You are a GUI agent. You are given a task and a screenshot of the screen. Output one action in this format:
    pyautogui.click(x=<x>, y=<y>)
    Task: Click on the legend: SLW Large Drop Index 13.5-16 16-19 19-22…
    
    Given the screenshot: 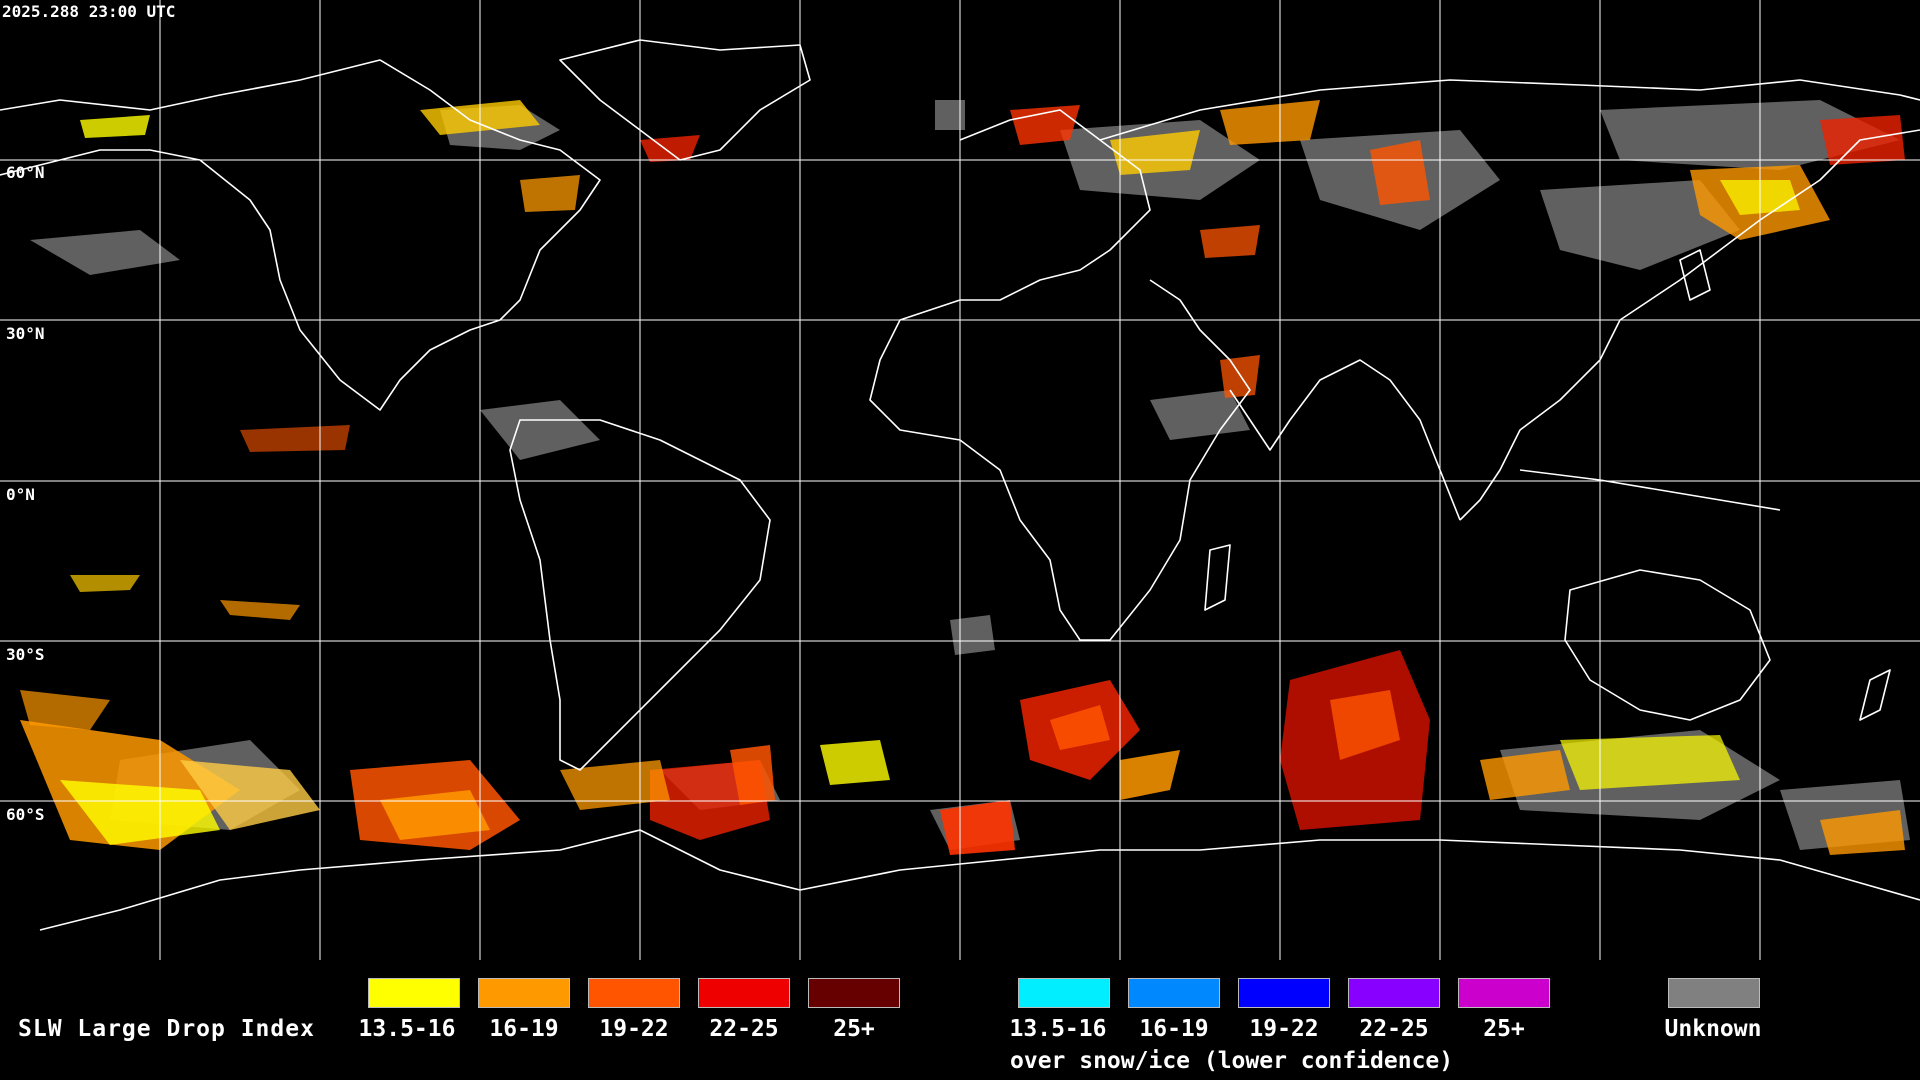 What is the action you would take?
    pyautogui.click(x=960, y=1020)
    